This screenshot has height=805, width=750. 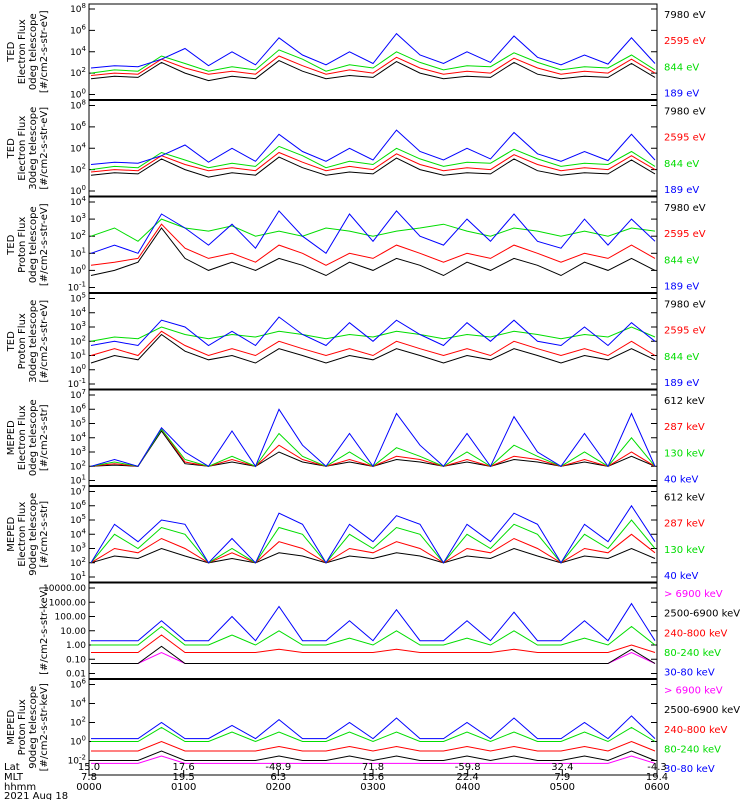 I want to click on legend-entry: 130 keV, so click(x=684, y=453).